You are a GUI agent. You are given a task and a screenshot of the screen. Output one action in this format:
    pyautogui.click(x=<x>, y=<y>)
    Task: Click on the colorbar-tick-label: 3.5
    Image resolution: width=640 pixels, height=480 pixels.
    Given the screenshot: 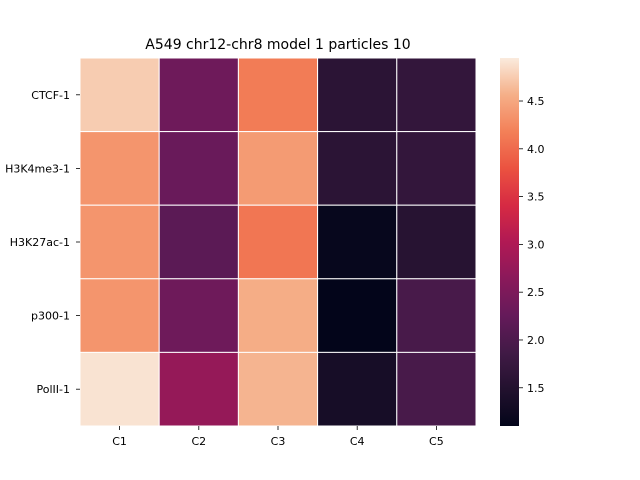 What is the action you would take?
    pyautogui.click(x=536, y=197)
    